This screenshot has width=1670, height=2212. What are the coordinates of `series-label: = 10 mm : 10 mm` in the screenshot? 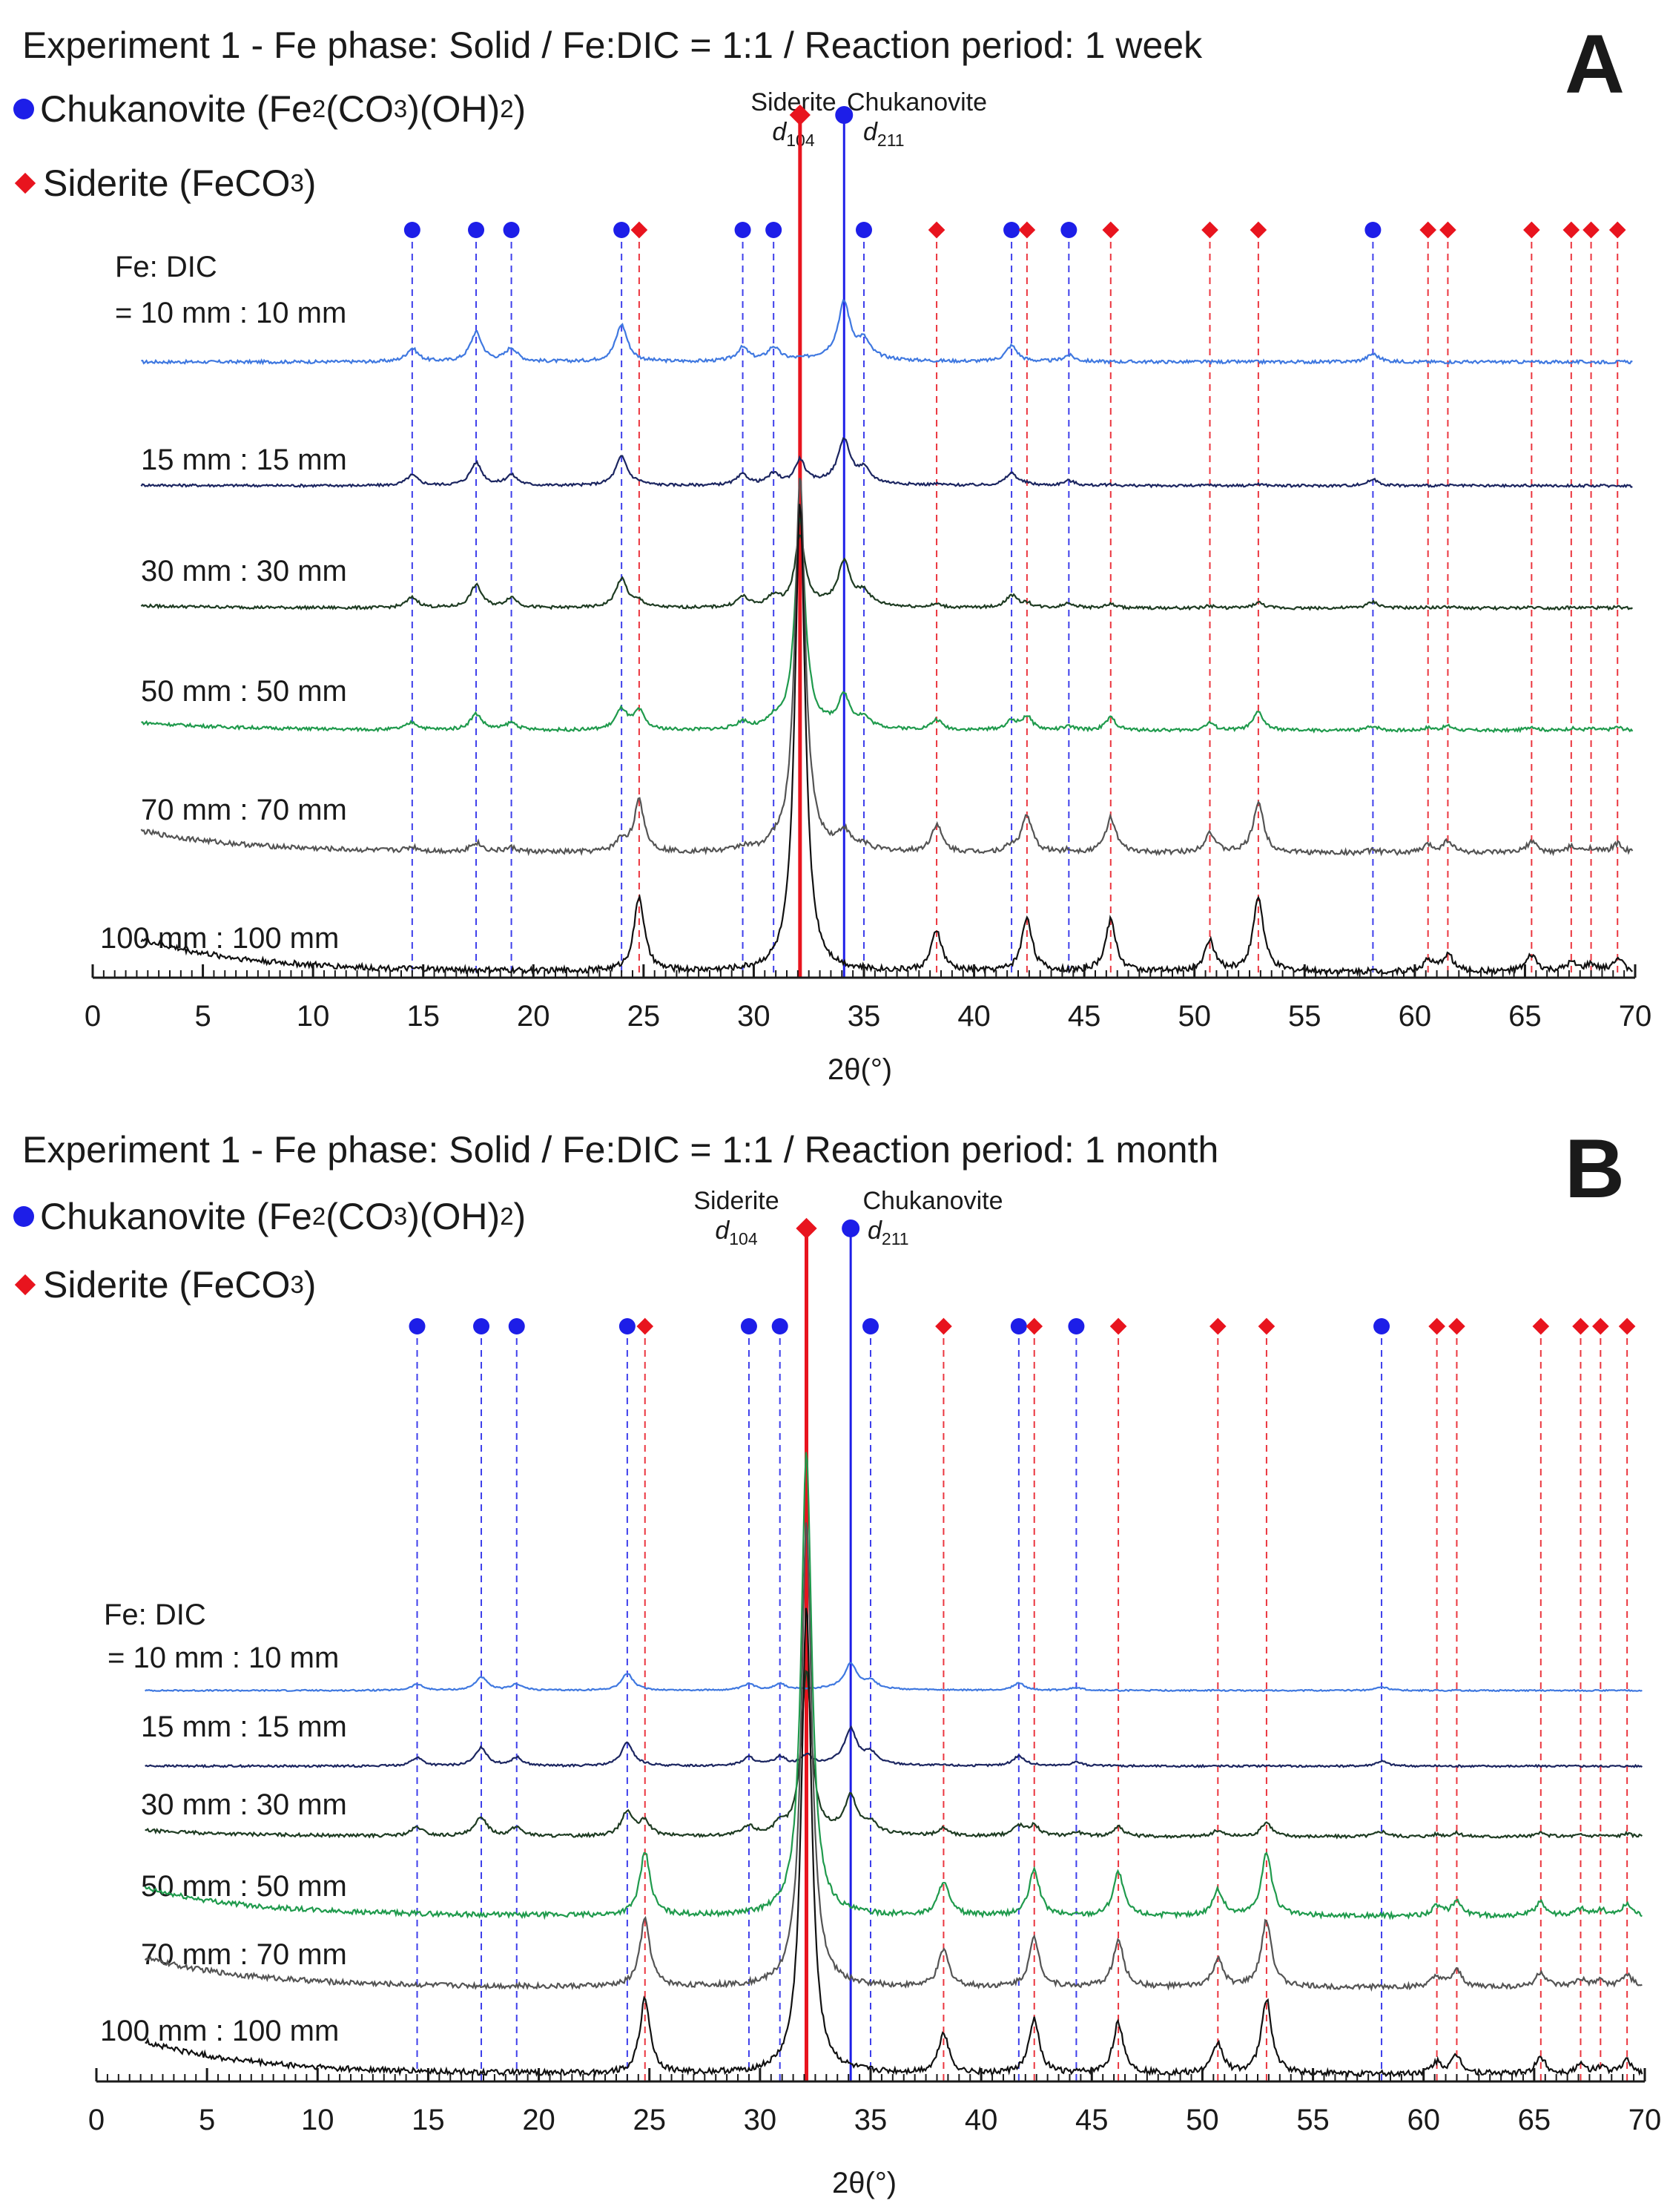 It's located at (224, 1658).